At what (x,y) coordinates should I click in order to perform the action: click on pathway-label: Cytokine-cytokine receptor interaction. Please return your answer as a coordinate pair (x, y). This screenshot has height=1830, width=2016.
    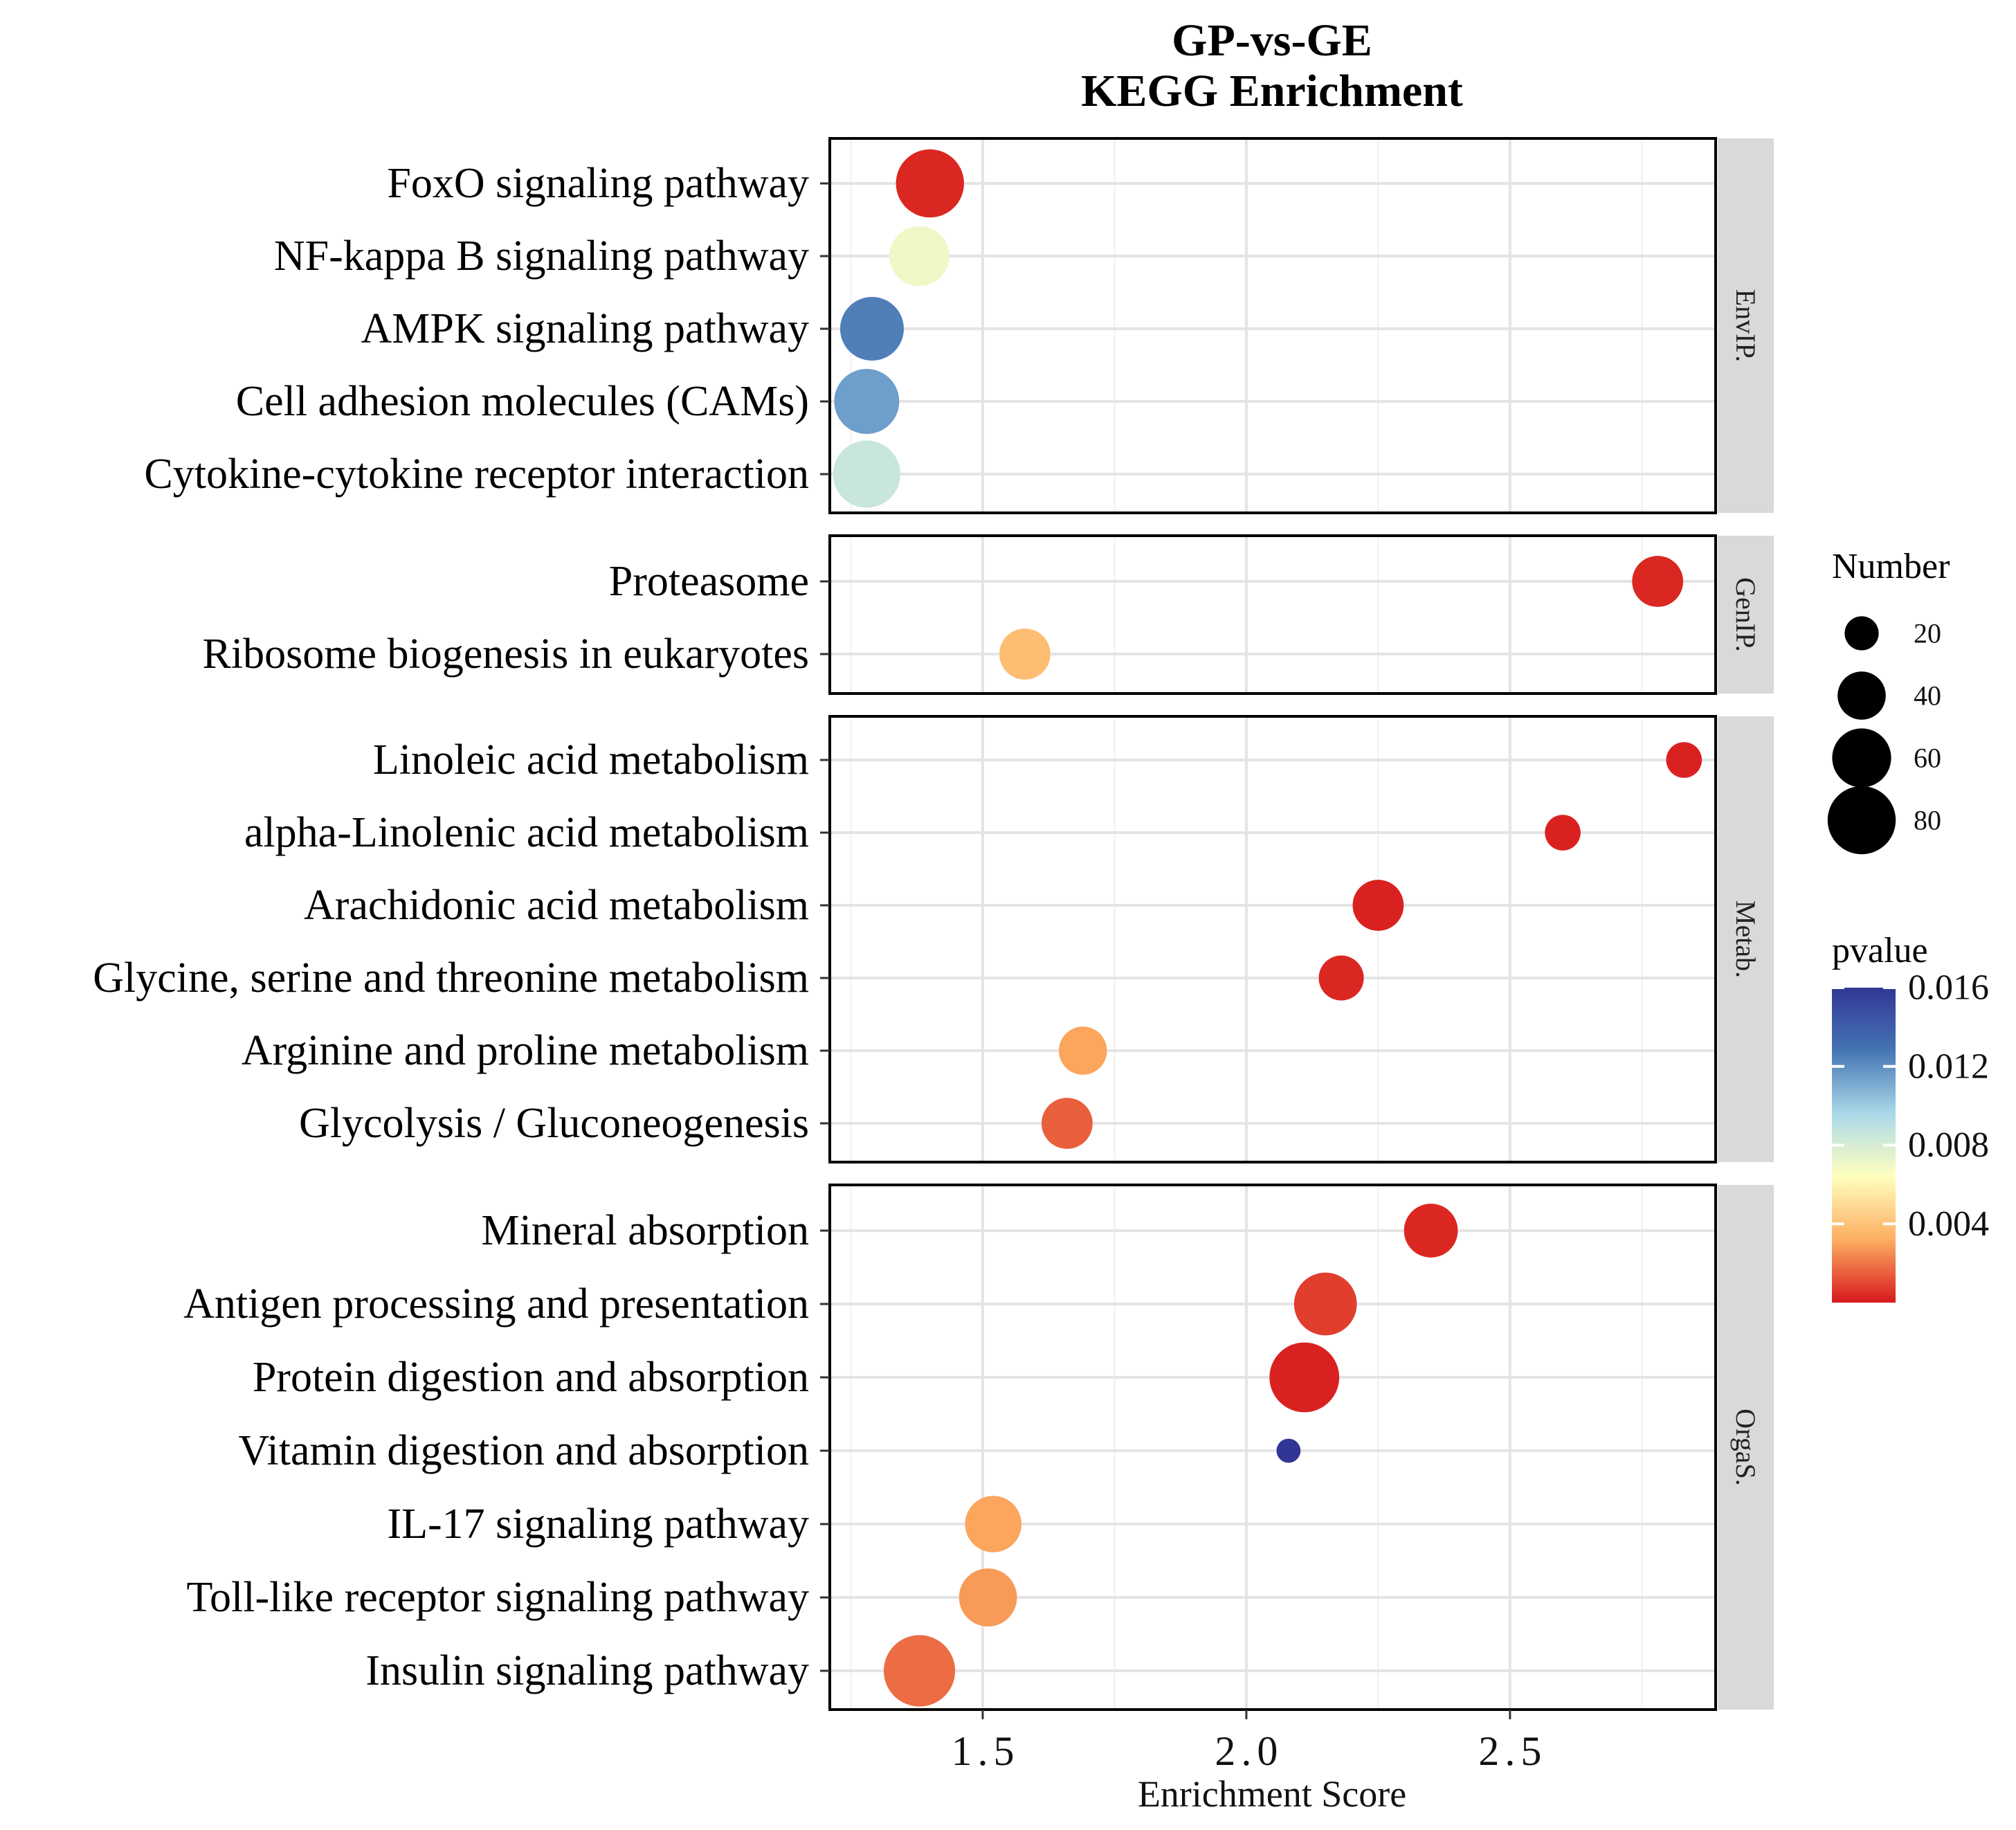
    Looking at the image, I should click on (476, 474).